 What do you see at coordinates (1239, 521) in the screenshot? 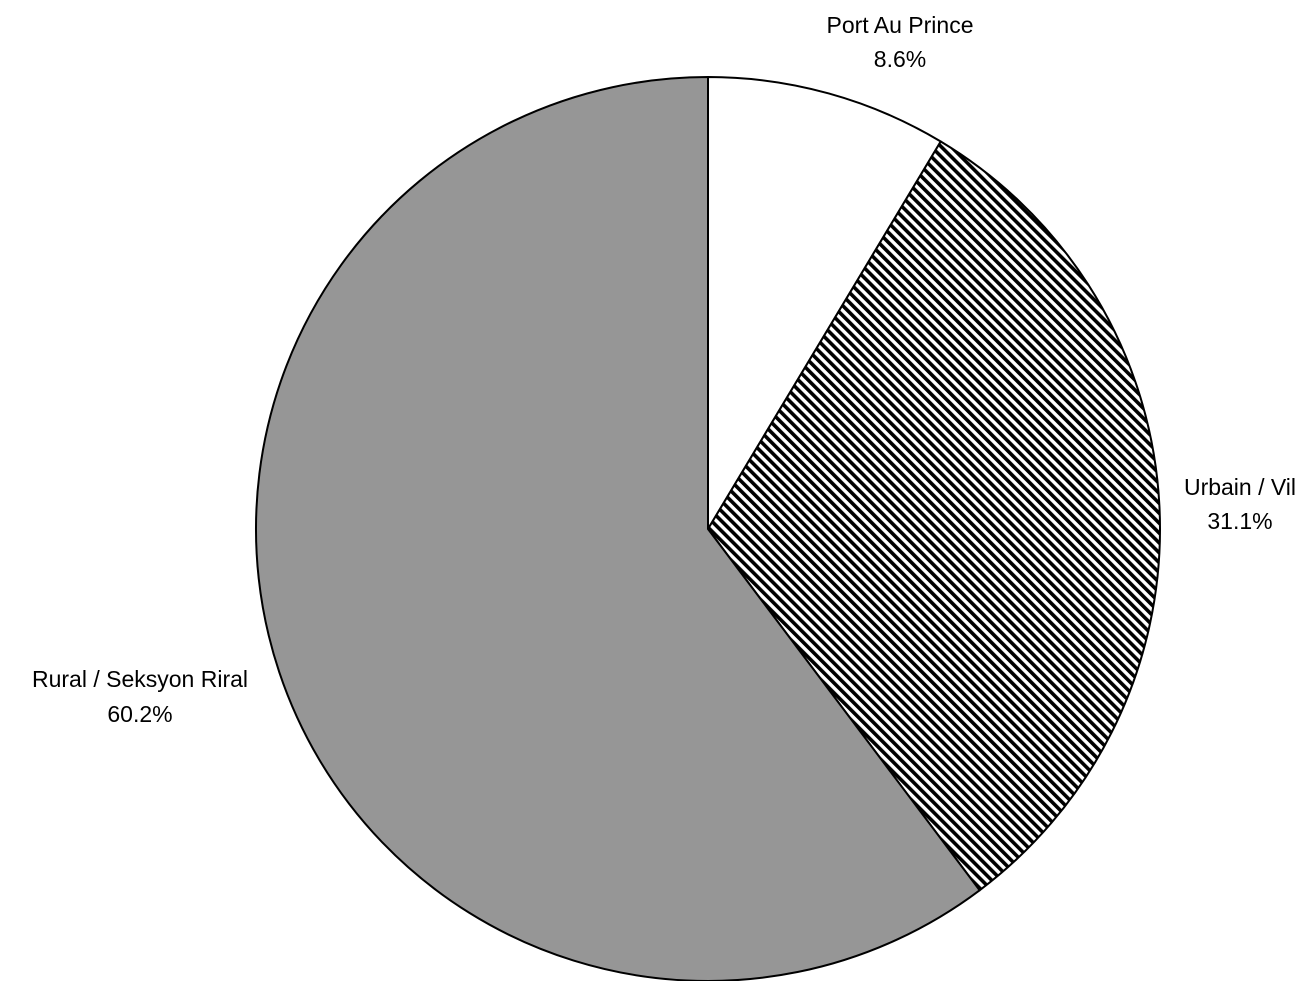
I see `slice-value-urbain-vil: 31.1%` at bounding box center [1239, 521].